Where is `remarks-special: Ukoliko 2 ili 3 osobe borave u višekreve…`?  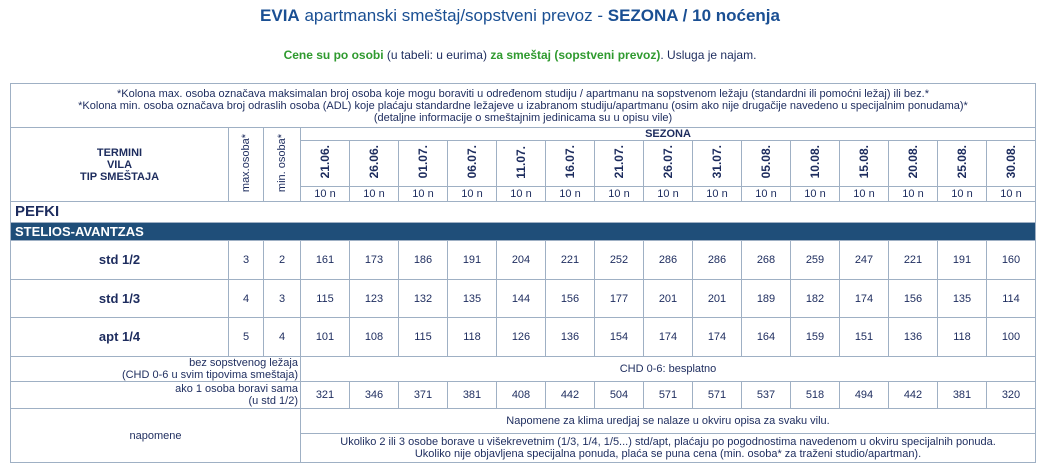
remarks-special: Ukoliko 2 ili 3 osobe borave u višekreve… is located at coordinates (668, 448).